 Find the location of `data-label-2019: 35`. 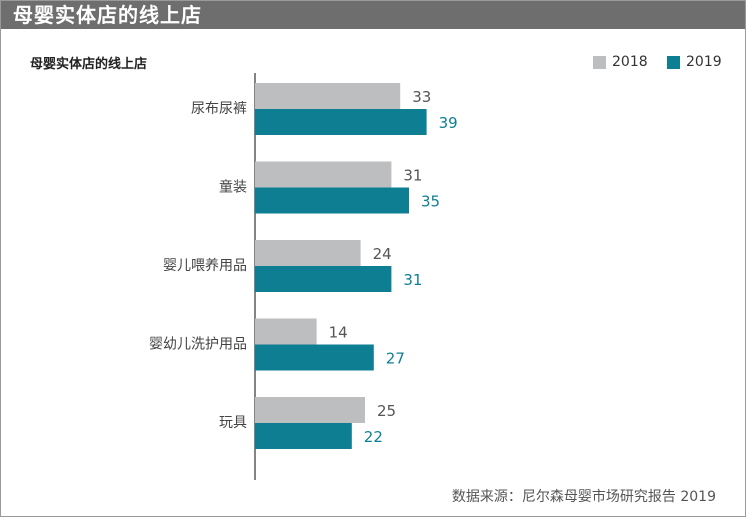

data-label-2019: 35 is located at coordinates (430, 202).